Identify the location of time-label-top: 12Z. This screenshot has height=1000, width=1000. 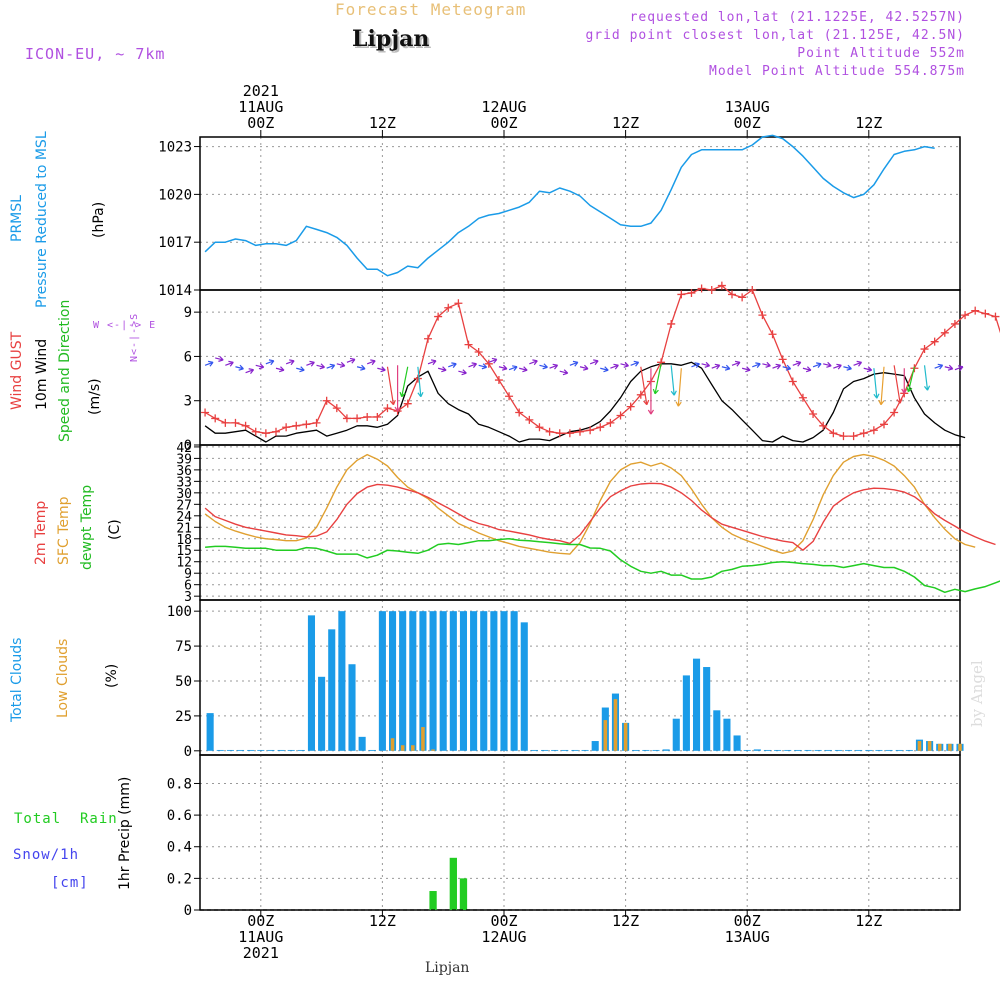
(868, 123).